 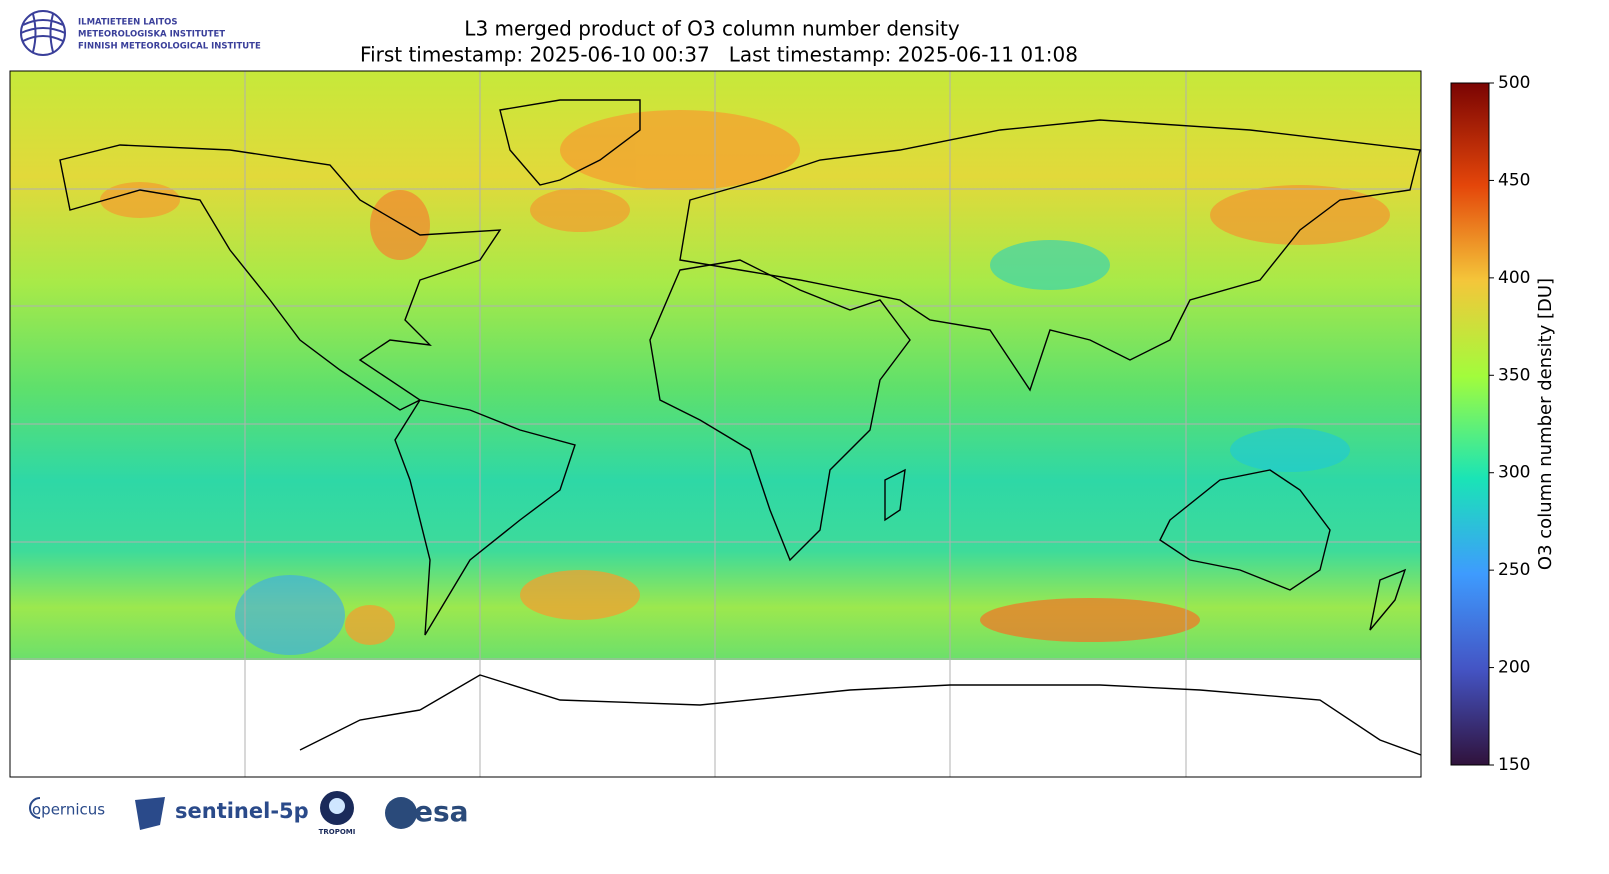 What do you see at coordinates (337, 832) in the screenshot?
I see `tropomi-logo: TROPOMI` at bounding box center [337, 832].